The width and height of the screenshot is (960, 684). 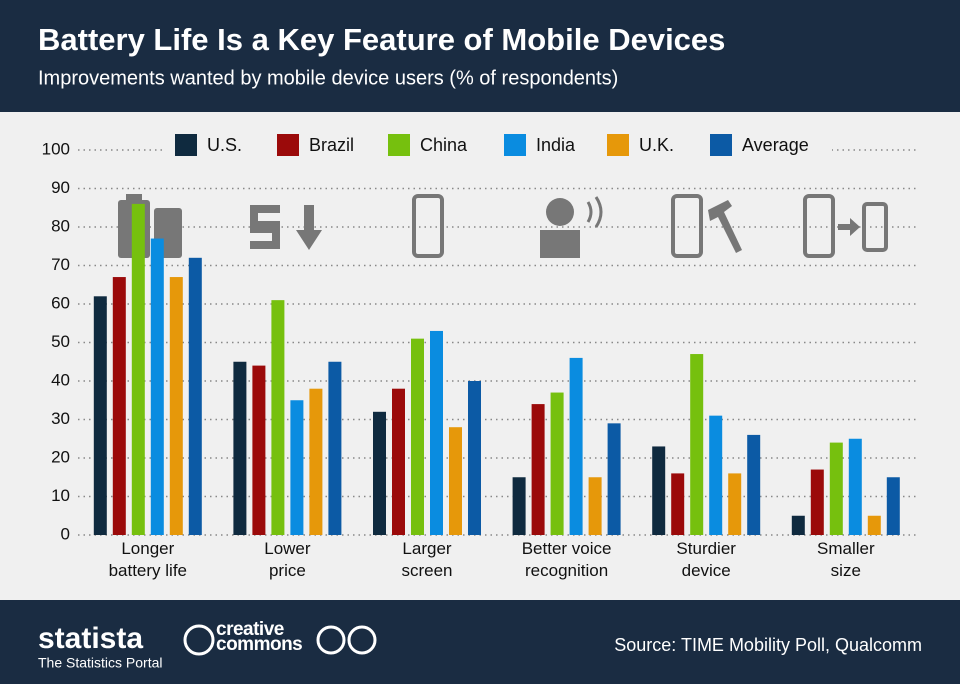 I want to click on y-tick-label: 60, so click(x=60, y=302).